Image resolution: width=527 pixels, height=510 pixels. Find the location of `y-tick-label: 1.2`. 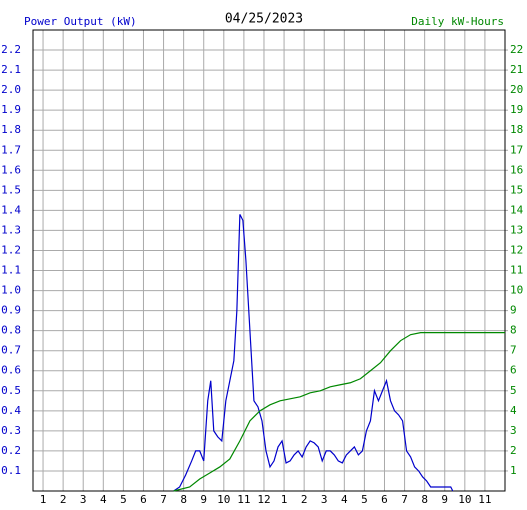

y-tick-label: 1.2 is located at coordinates (11, 249).